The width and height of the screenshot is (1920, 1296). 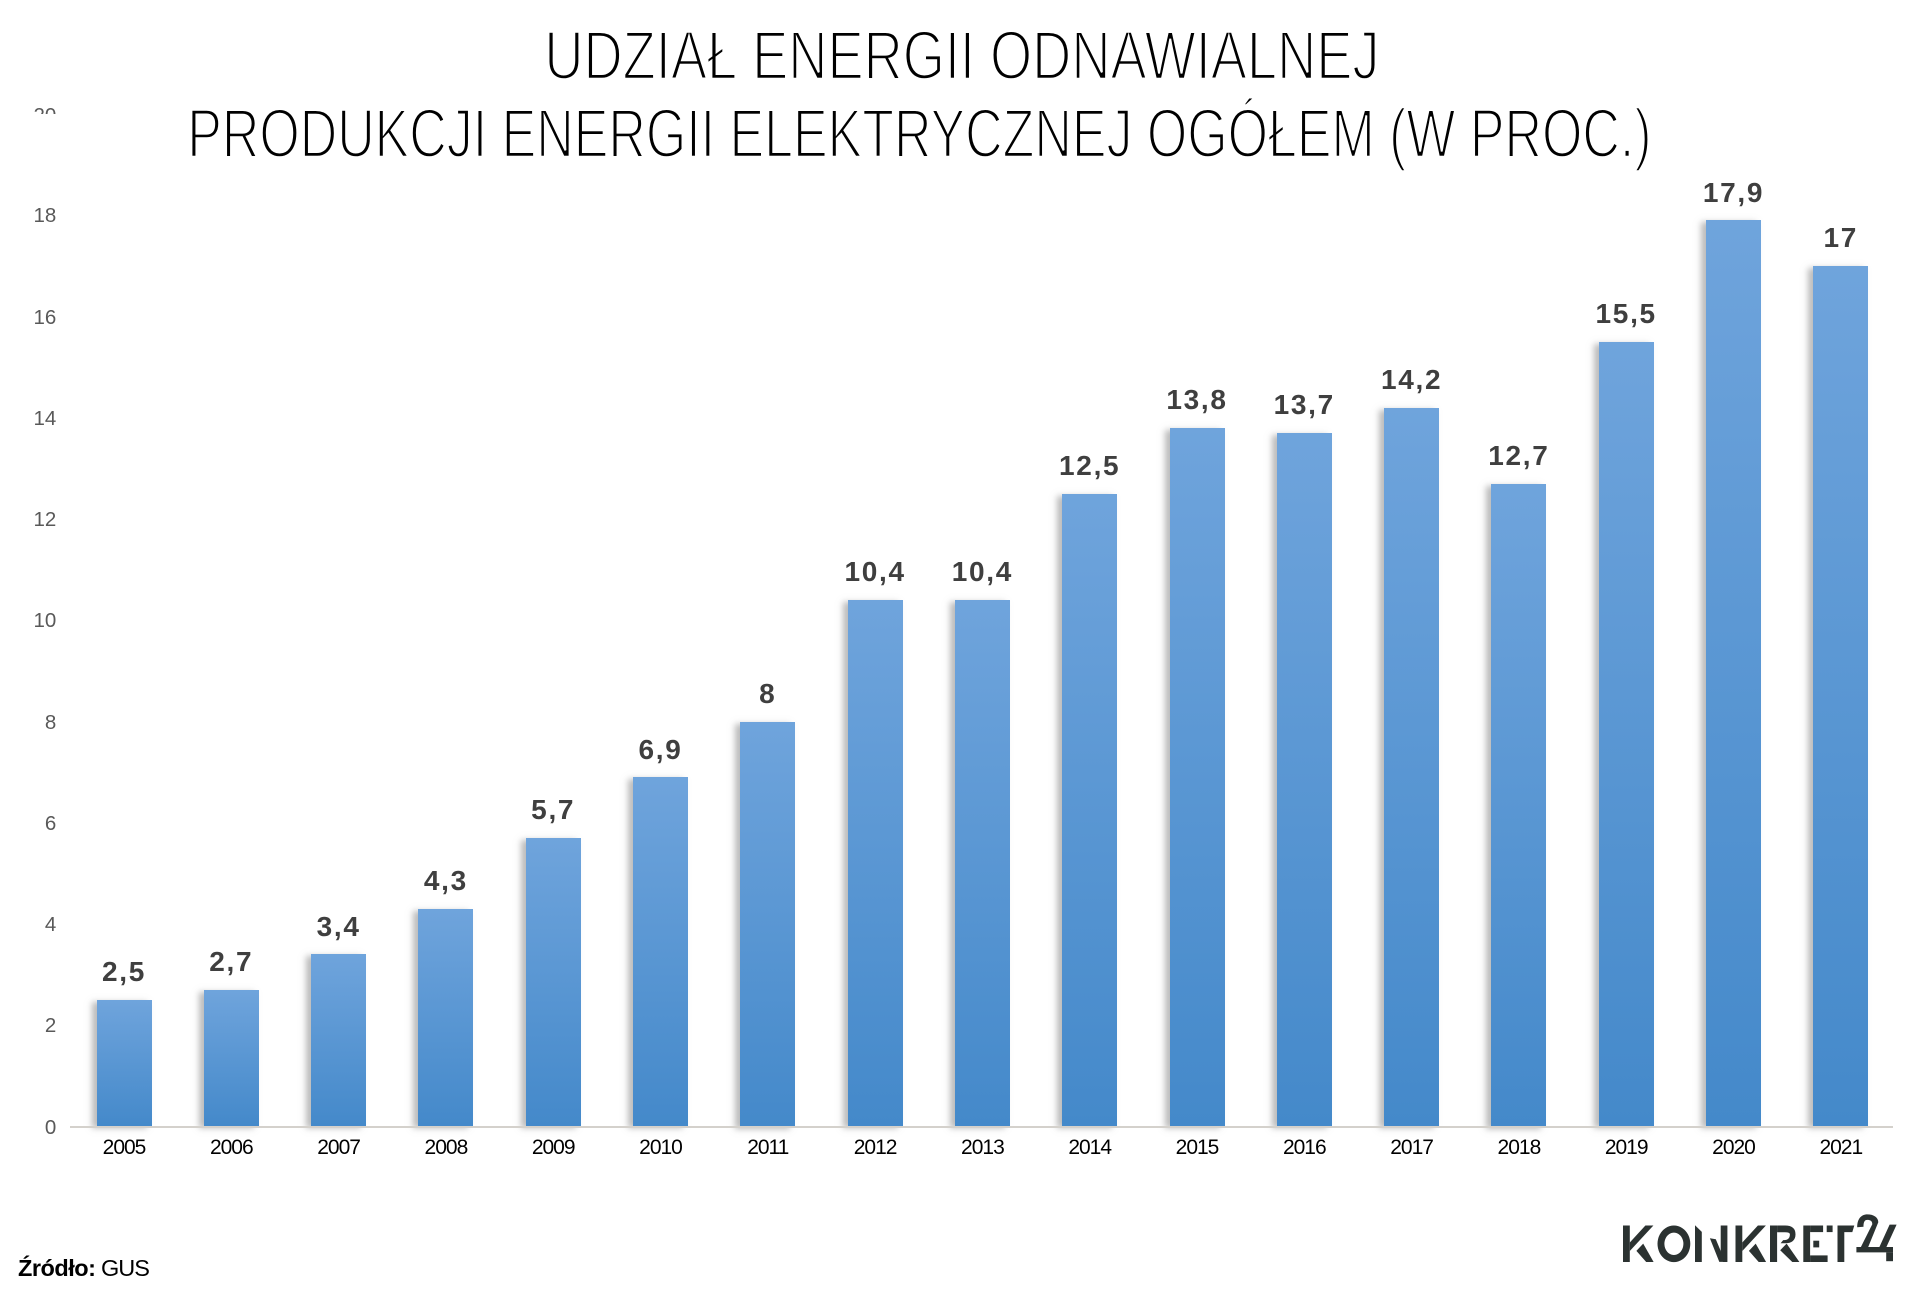 What do you see at coordinates (961, 56) in the screenshot?
I see `svg-text: UDZIAŁ ENERGII ODNAWIALNEJ` at bounding box center [961, 56].